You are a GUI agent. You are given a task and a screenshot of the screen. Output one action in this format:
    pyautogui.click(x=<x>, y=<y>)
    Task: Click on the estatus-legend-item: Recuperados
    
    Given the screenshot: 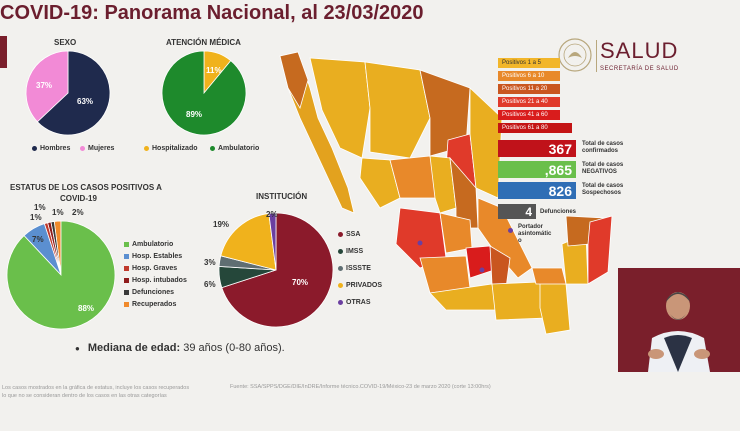 What is the action you would take?
    pyautogui.click(x=155, y=304)
    